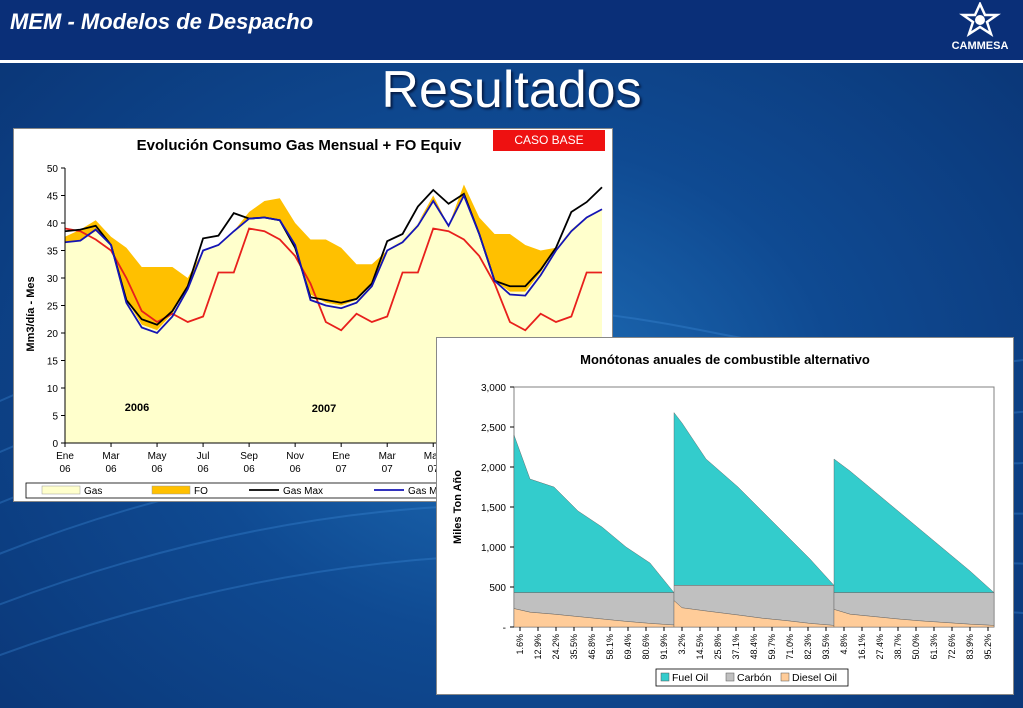 The height and width of the screenshot is (708, 1023). I want to click on chart2-xtick-label: 38.7%, so click(898, 647).